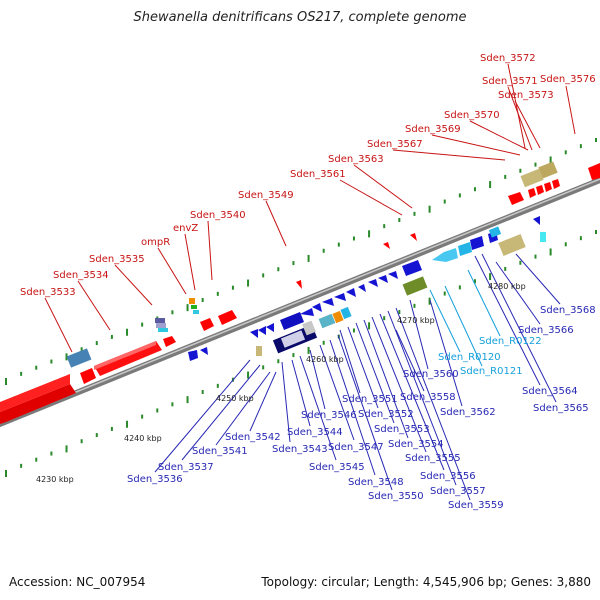 Image resolution: width=600 pixels, height=600 pixels. Describe the element at coordinates (315, 432) in the screenshot. I see `gene-label: Sden_3544` at that location.